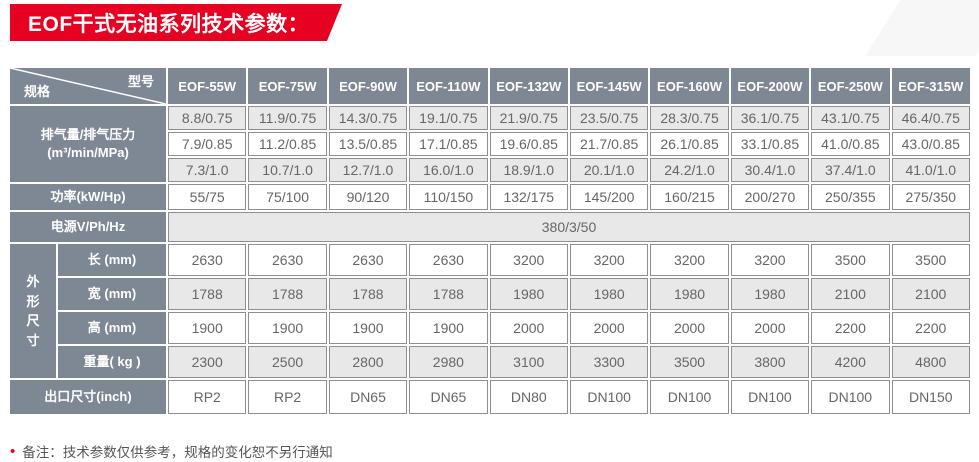 The height and width of the screenshot is (462, 979). I want to click on spec-cell: 2300, so click(207, 362).